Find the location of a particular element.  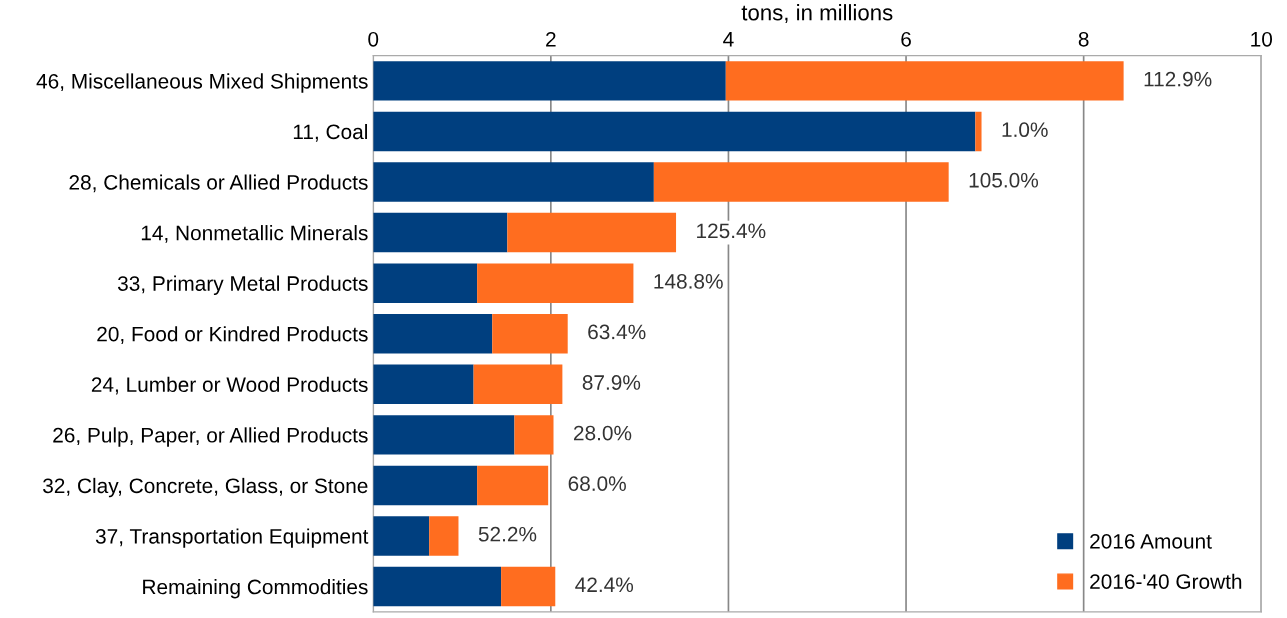

y-tick-label: 26, Pulp, Paper, or Allied Products is located at coordinates (210, 437).